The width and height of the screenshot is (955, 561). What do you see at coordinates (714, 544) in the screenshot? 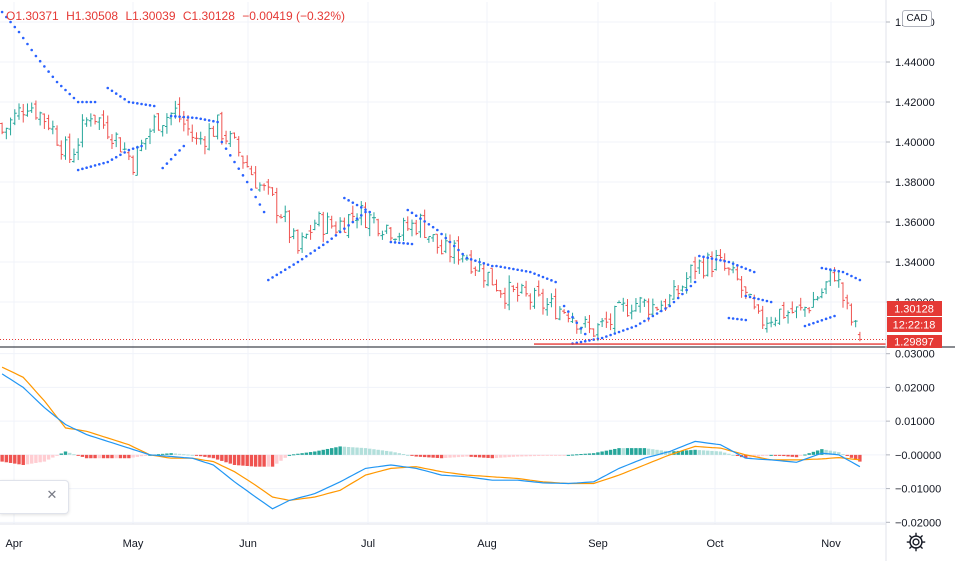
I see `time-tick-label: Oct` at bounding box center [714, 544].